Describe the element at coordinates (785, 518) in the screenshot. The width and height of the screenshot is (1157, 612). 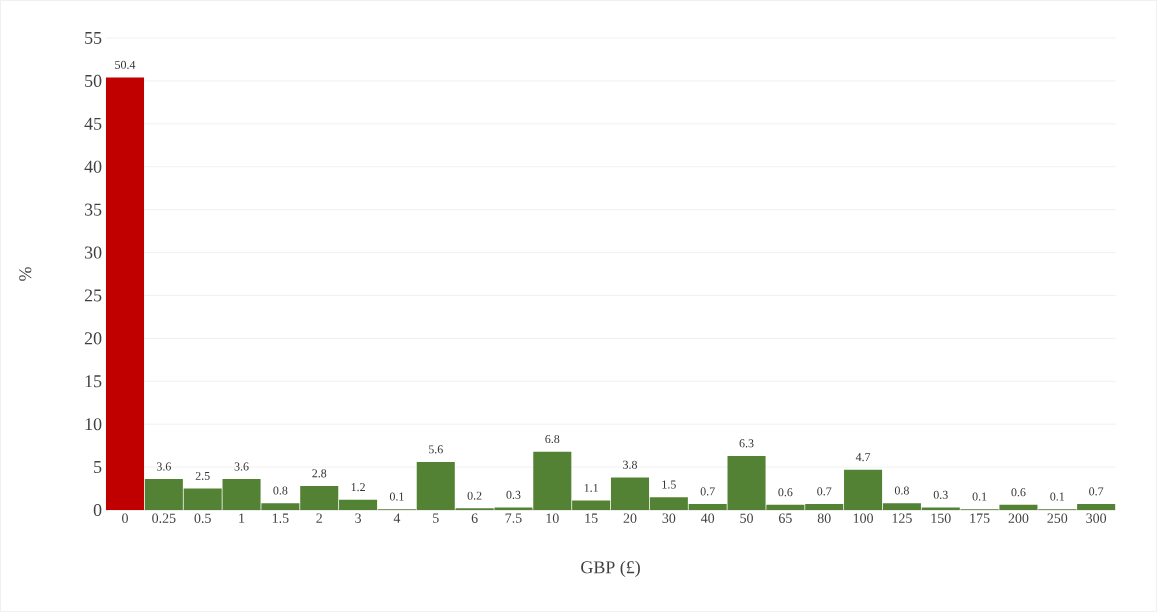
I see `x-tick-label: 65` at that location.